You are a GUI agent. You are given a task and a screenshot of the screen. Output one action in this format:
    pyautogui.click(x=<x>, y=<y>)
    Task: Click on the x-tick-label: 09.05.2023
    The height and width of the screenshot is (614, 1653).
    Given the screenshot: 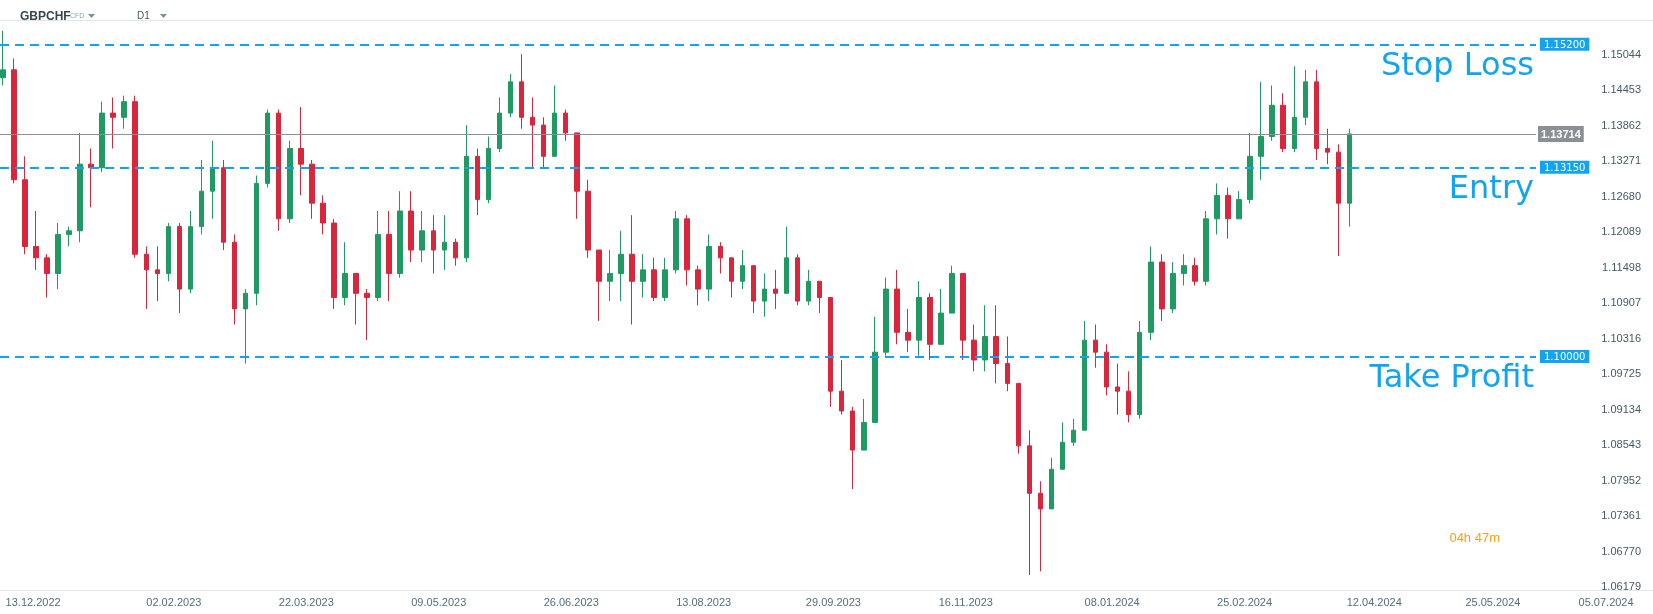 What is the action you would take?
    pyautogui.click(x=439, y=601)
    